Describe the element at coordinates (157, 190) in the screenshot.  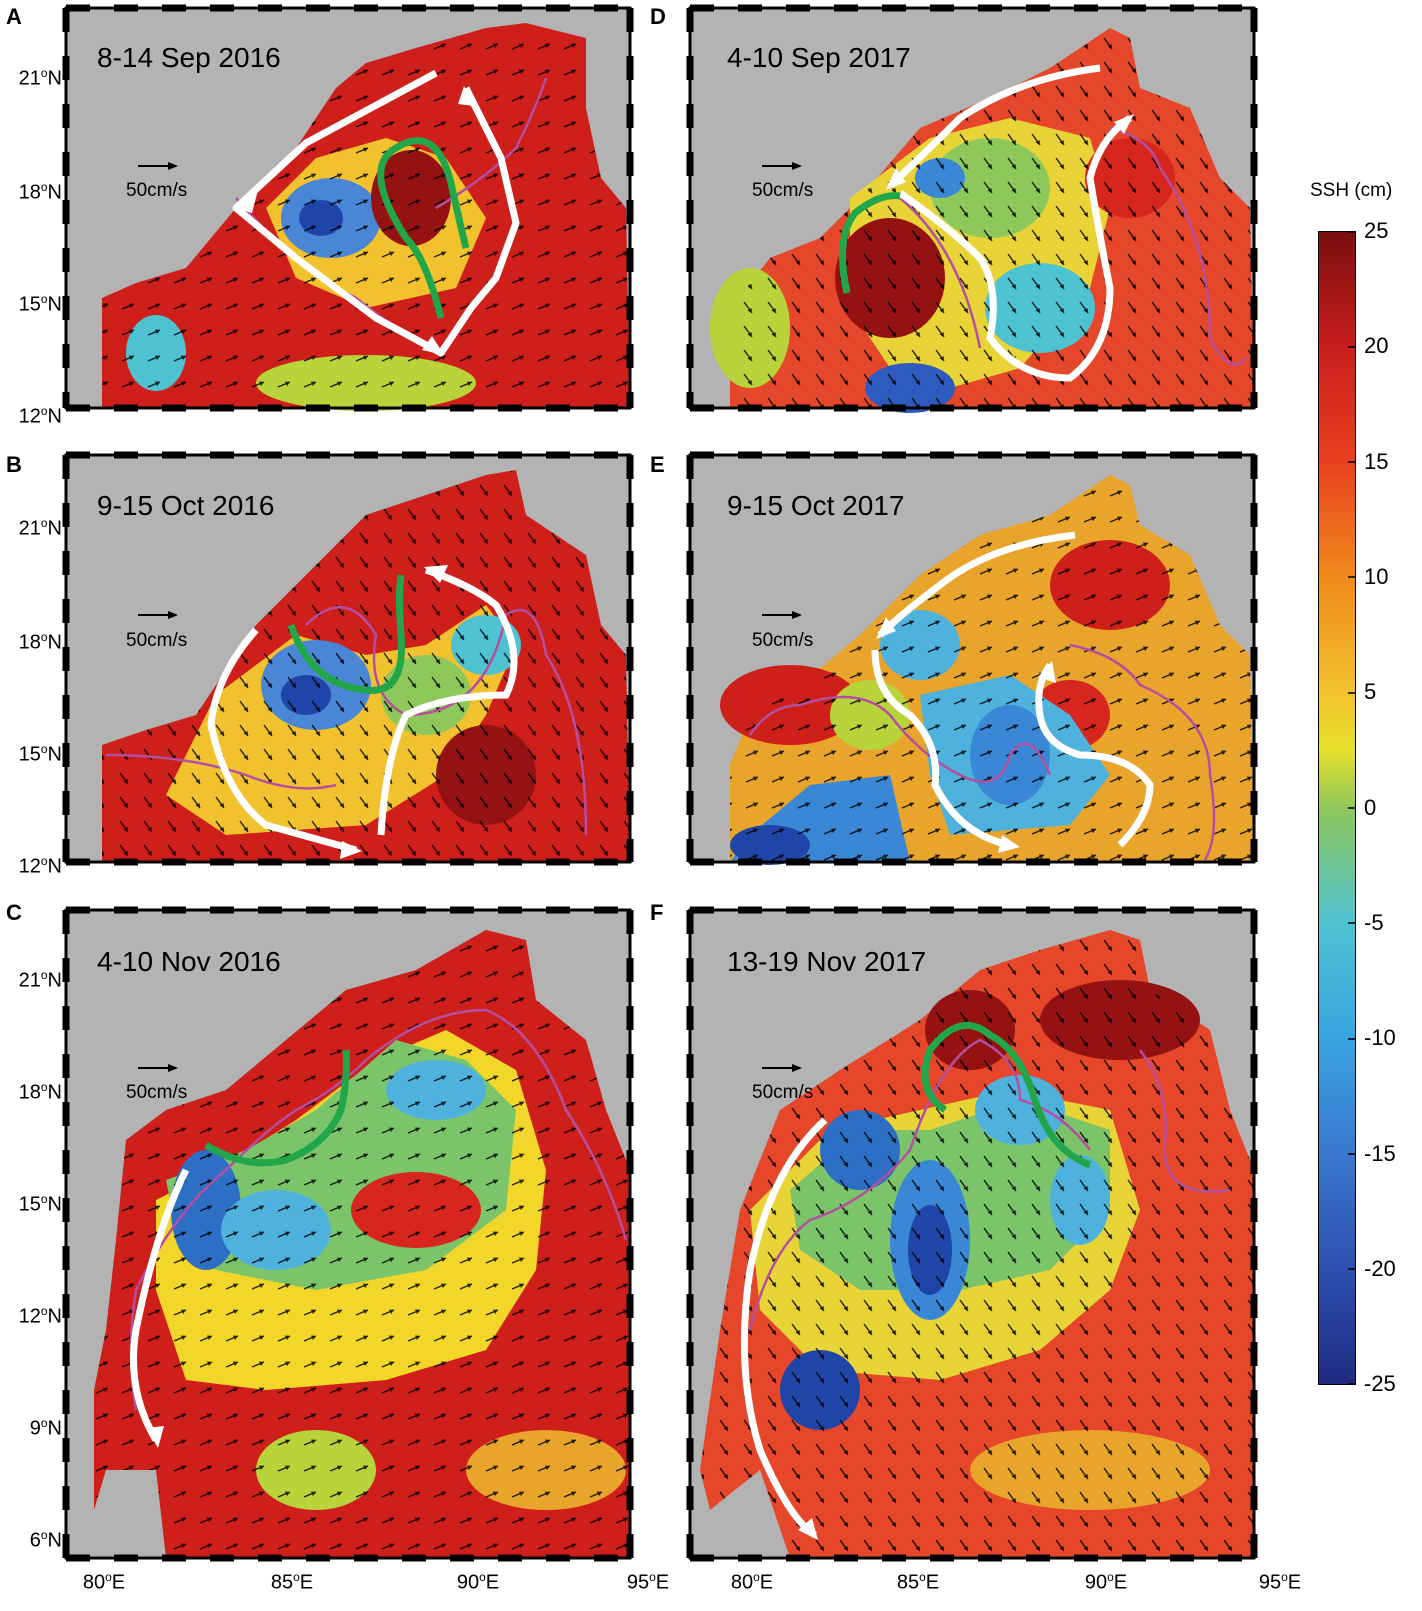
I see `scale-label-a: 50cm/s` at that location.